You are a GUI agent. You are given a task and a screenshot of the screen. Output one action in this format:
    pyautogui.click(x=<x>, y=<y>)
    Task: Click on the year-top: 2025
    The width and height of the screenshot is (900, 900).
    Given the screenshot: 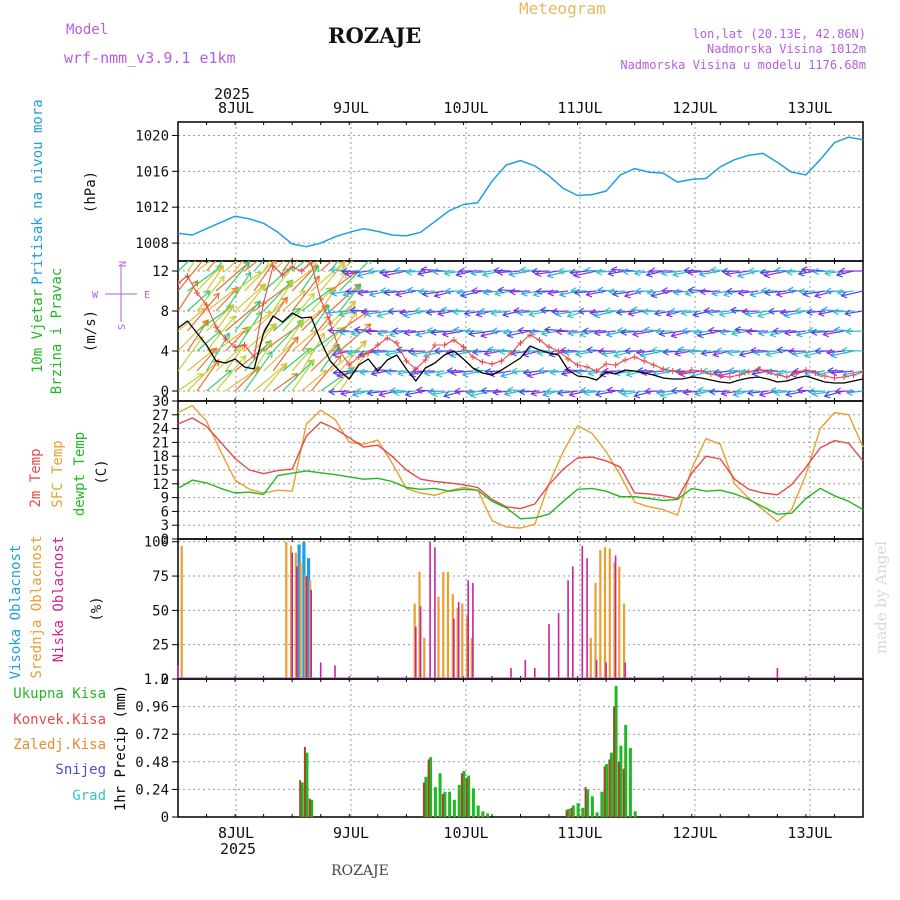 What is the action you would take?
    pyautogui.click(x=232, y=94)
    